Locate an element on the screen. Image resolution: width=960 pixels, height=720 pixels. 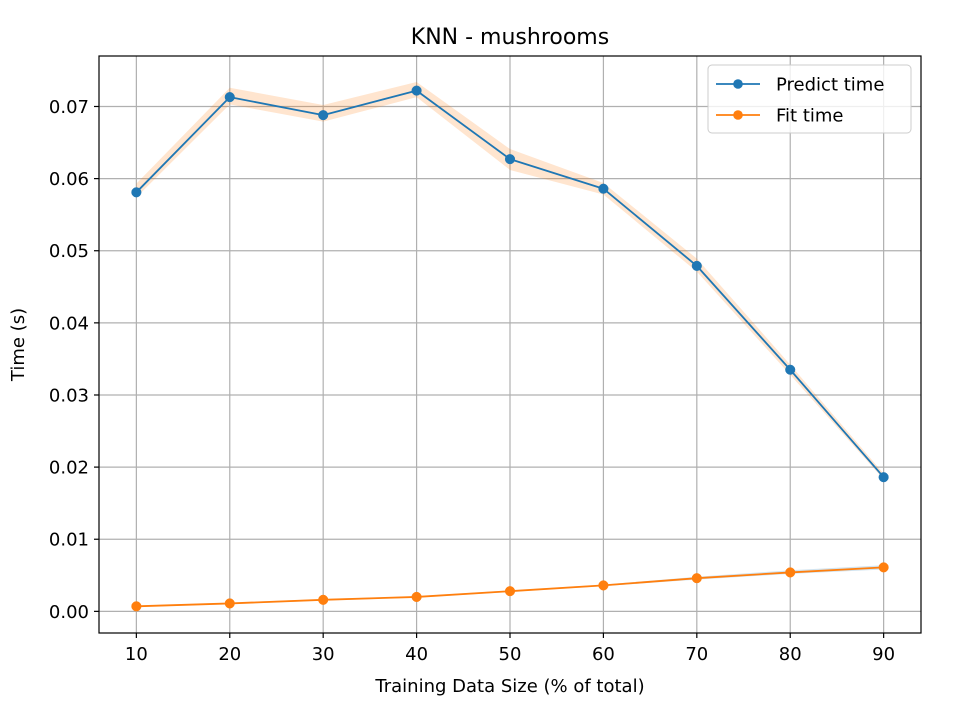
series-1-band is located at coordinates (510, 586).